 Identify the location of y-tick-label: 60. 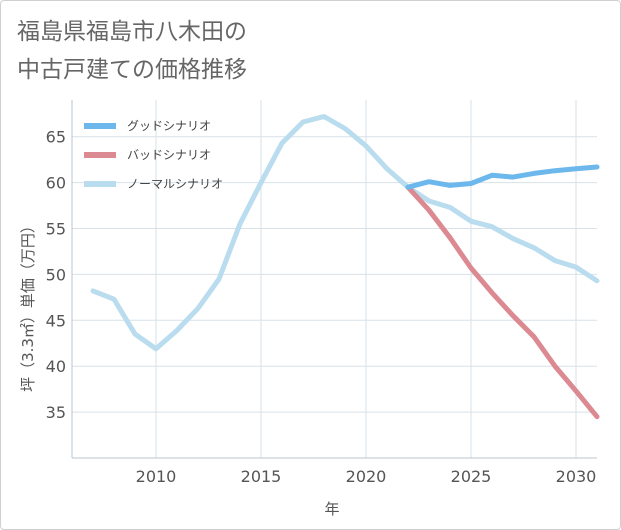
(56, 183).